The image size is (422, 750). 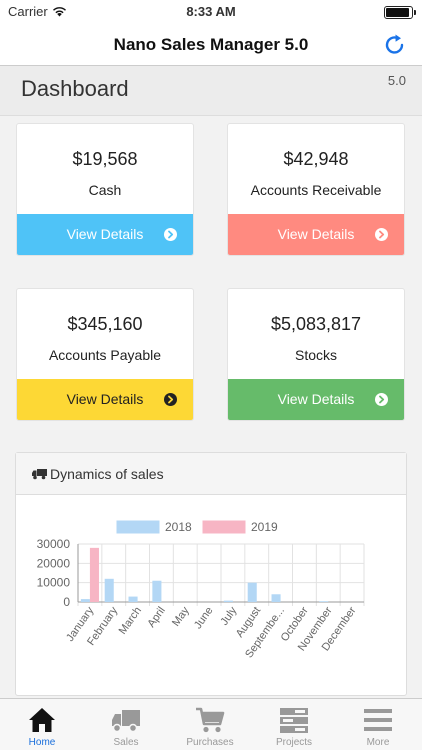 I want to click on tab-projects: Projects, so click(x=294, y=724).